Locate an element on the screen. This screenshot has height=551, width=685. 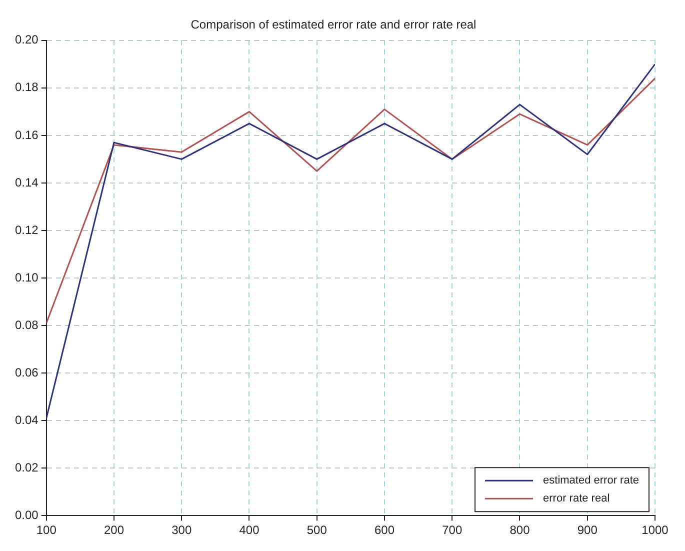
x-tick-label: 1000 is located at coordinates (655, 530).